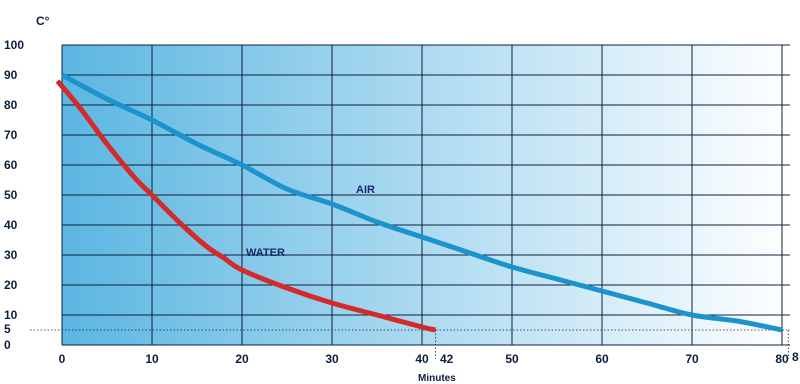 The height and width of the screenshot is (384, 800). What do you see at coordinates (11, 225) in the screenshot?
I see `y-tick-label: 40` at bounding box center [11, 225].